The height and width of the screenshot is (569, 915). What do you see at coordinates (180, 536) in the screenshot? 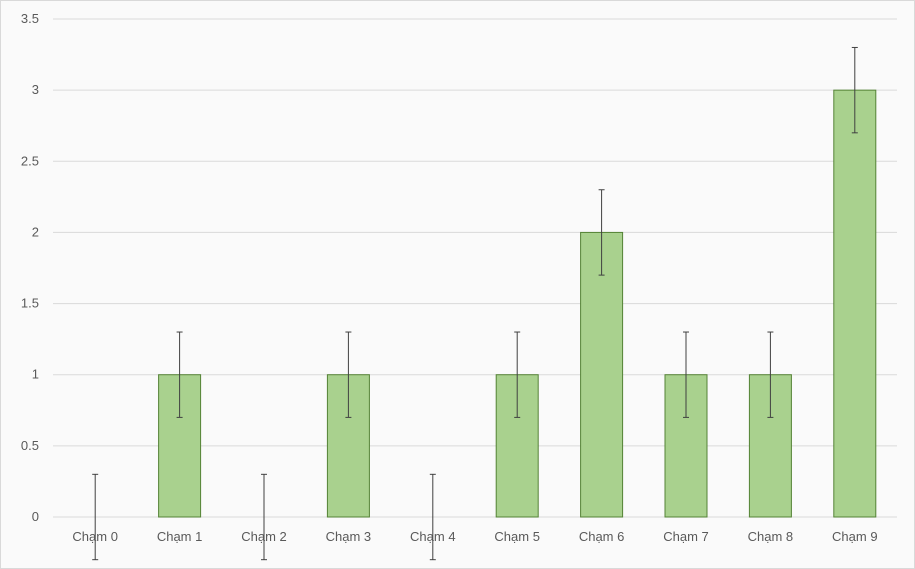
I see `x-tick-label: Chạm 1` at bounding box center [180, 536].